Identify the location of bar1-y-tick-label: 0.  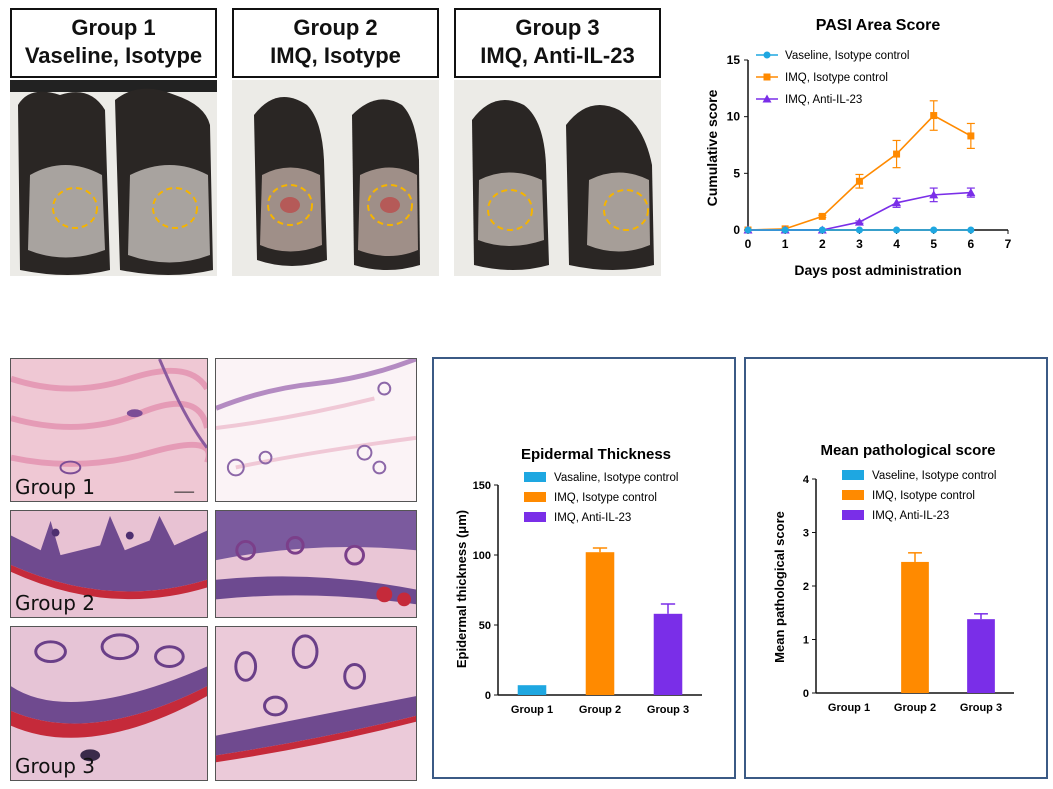
(488, 696).